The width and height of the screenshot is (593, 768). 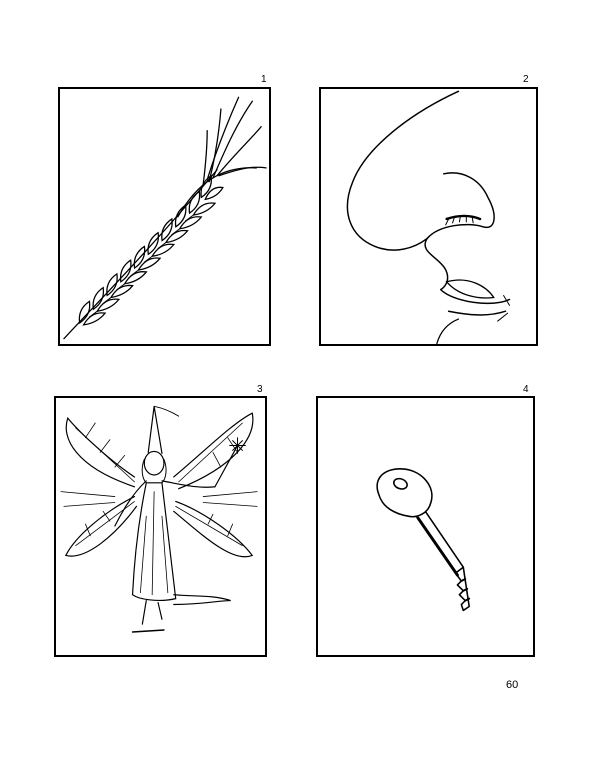 What do you see at coordinates (526, 389) in the screenshot?
I see `panel-4-number: 4` at bounding box center [526, 389].